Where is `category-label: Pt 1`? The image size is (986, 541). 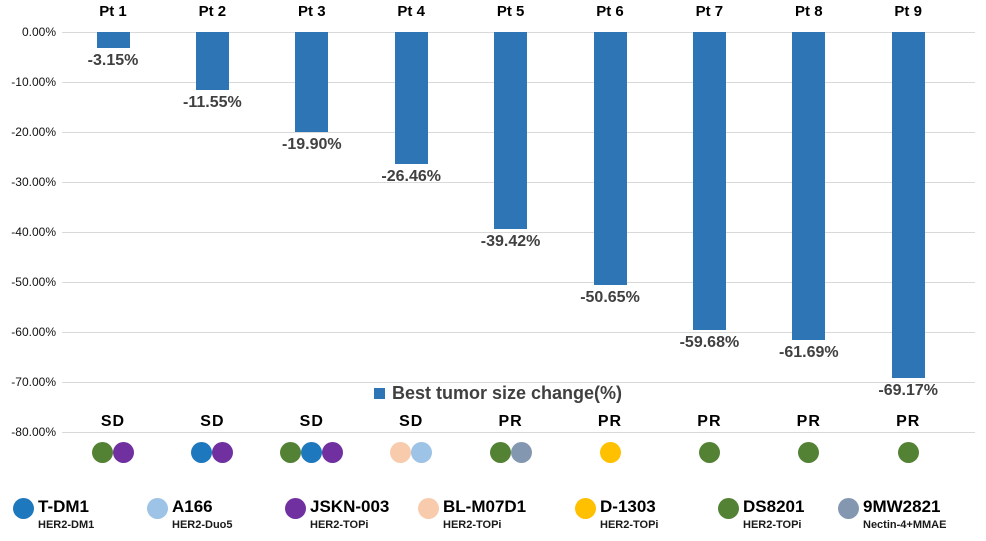 category-label: Pt 1 is located at coordinates (113, 11).